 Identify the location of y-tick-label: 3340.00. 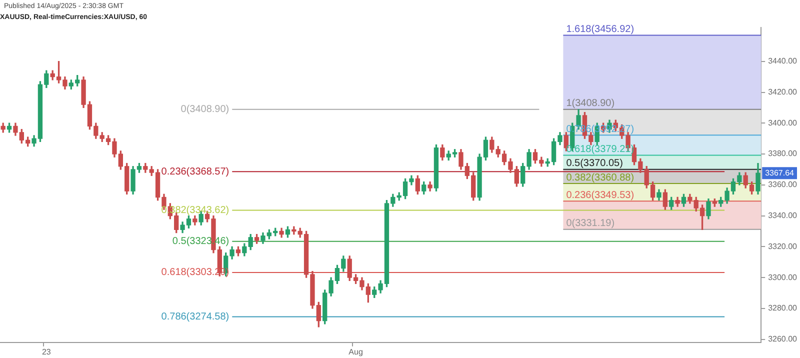
(783, 215).